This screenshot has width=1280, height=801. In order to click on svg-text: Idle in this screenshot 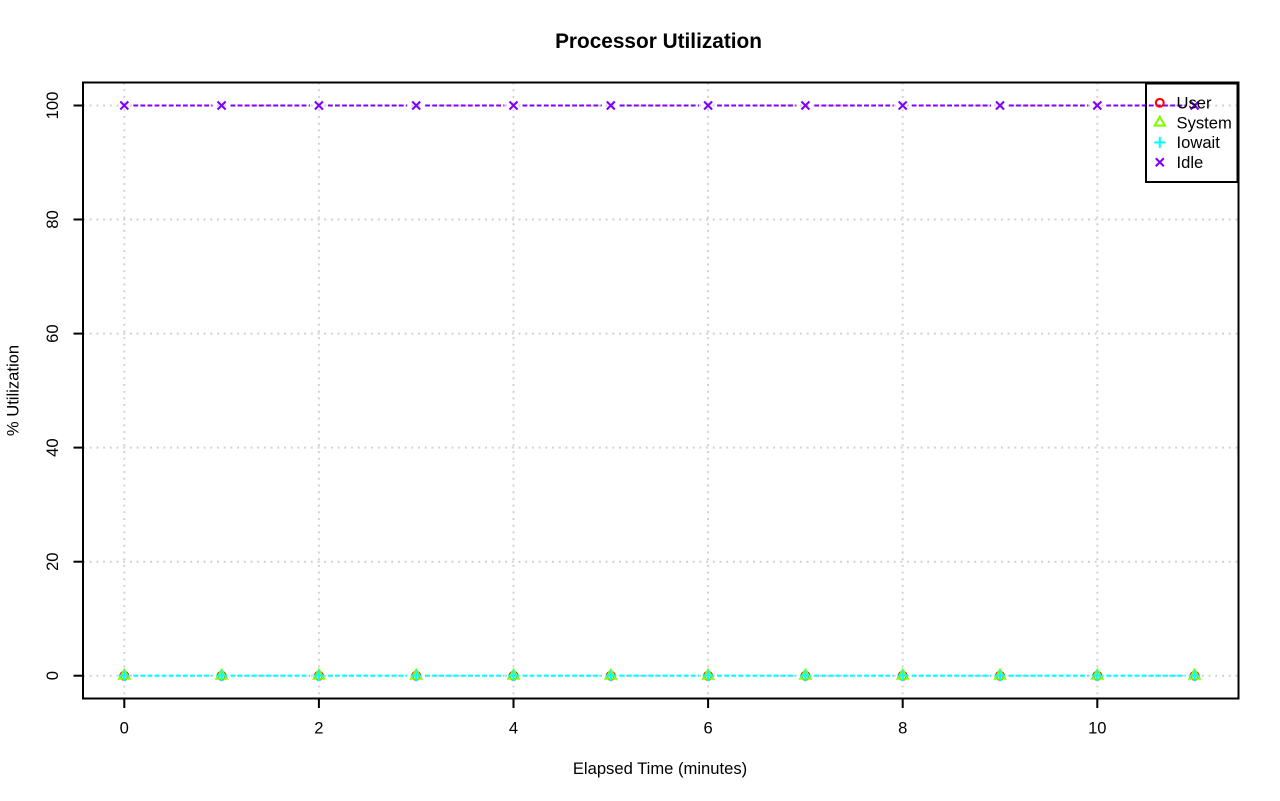, I will do `click(1190, 162)`.